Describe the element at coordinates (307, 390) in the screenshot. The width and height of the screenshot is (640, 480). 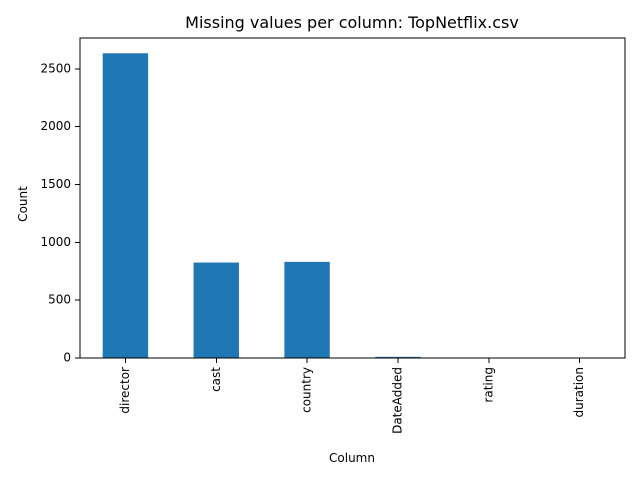
I see `x-tick-label-country: country` at that location.